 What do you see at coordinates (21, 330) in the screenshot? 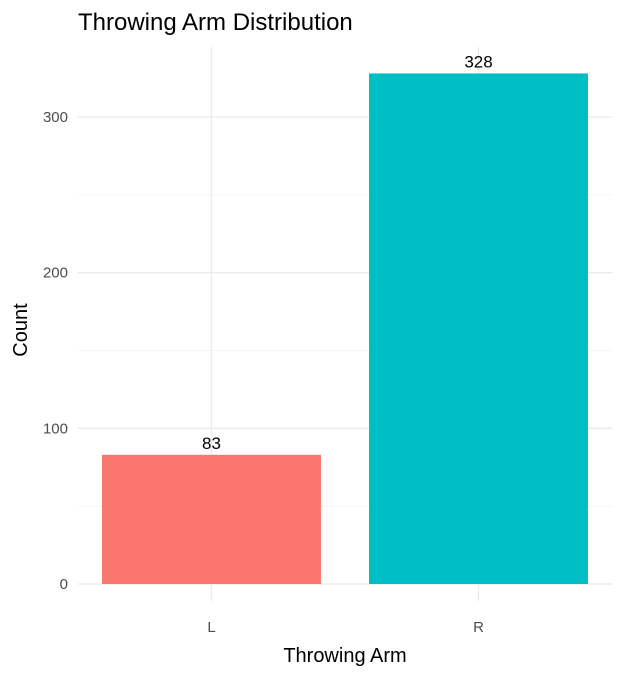
I see `y-axis-title: Count` at bounding box center [21, 330].